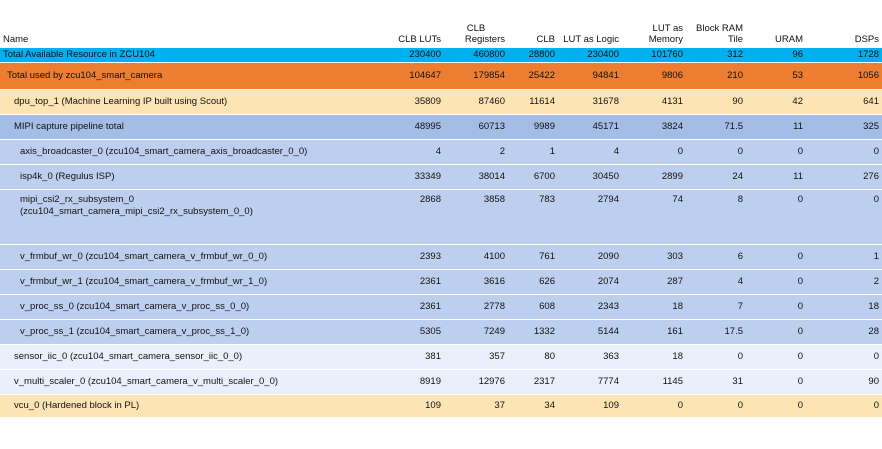  Describe the element at coordinates (533, 357) in the screenshot. I see `cell-clb: 80` at that location.